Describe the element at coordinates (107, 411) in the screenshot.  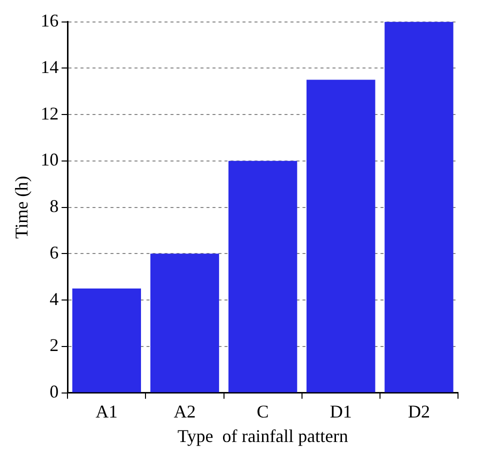
I see `x-tick-label: A1` at that location.